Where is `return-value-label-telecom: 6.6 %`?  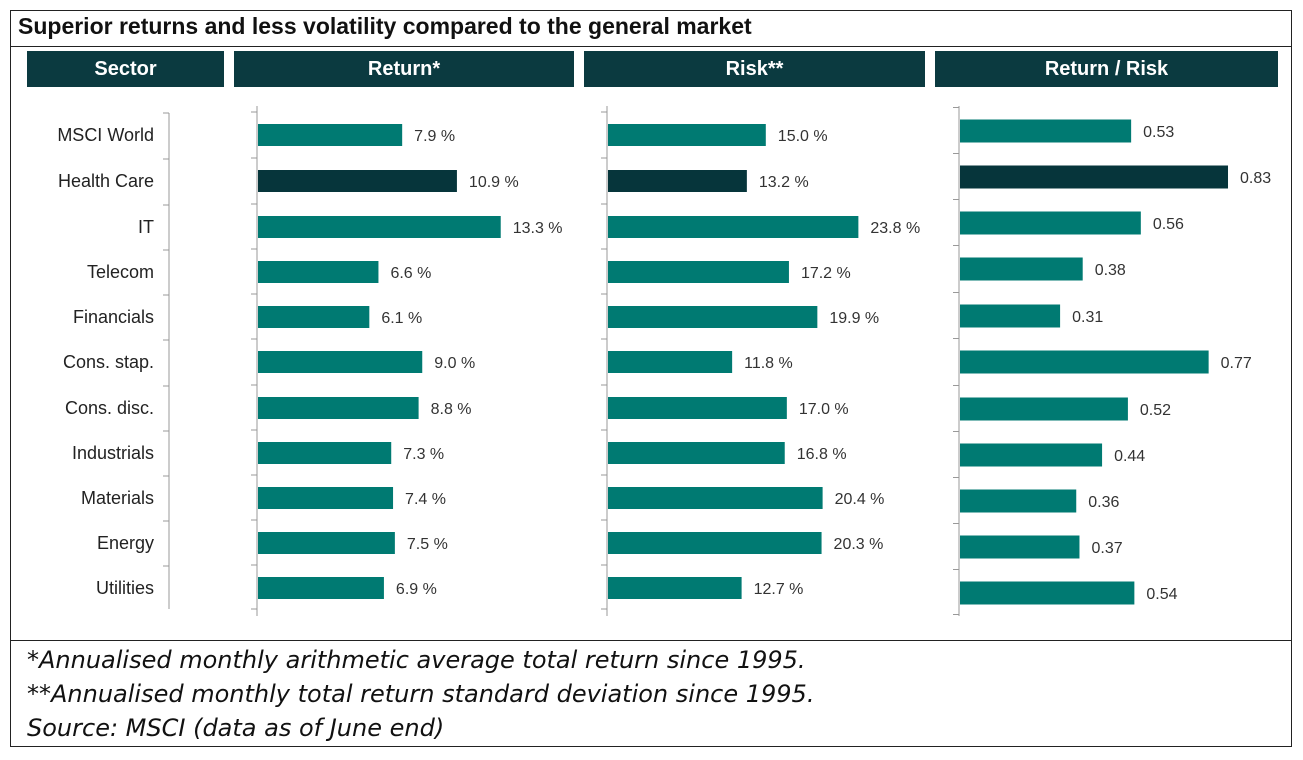 return-value-label-telecom: 6.6 % is located at coordinates (410, 273).